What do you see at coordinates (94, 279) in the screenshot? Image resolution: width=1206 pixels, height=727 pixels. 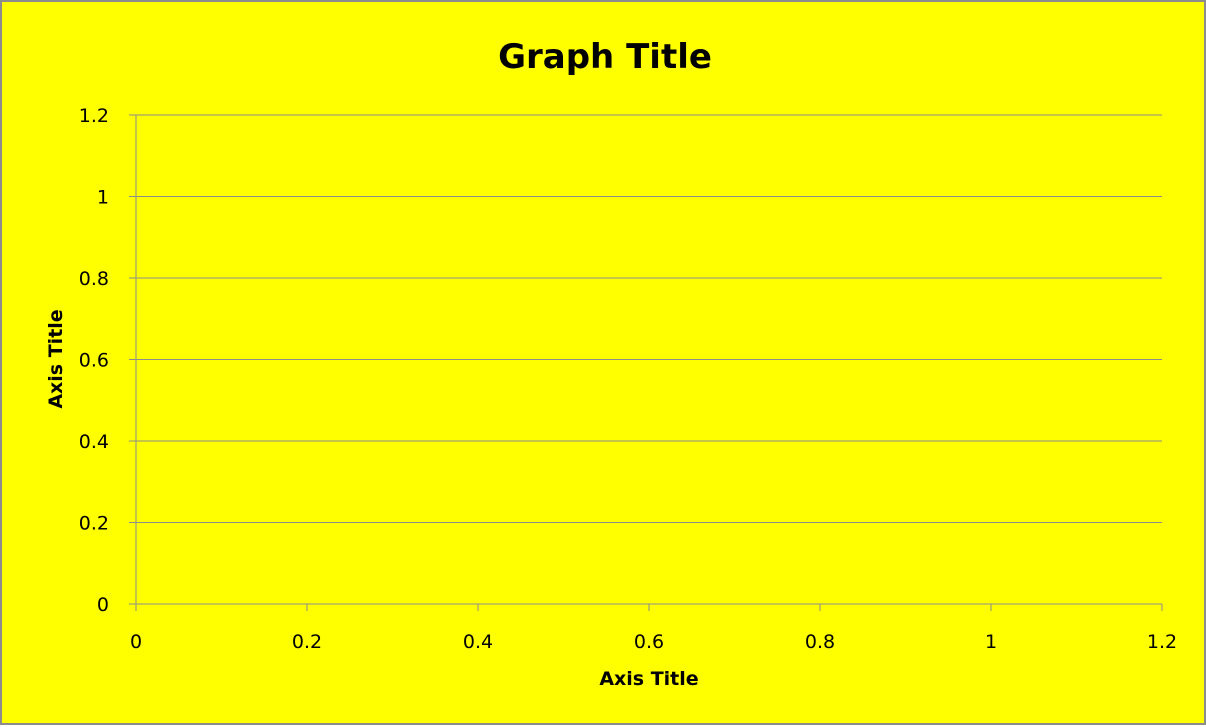 I see `y-tick-label: 0.8` at bounding box center [94, 279].